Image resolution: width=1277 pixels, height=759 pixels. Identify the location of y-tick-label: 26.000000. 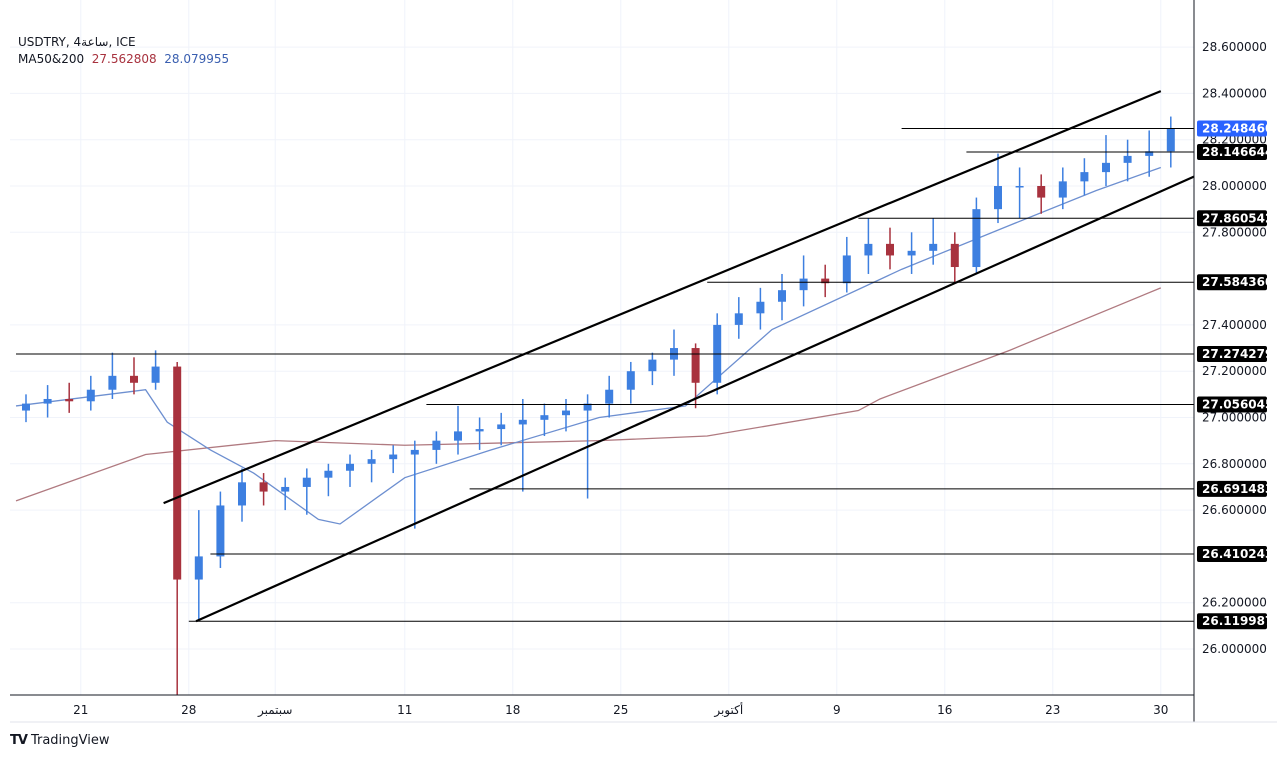
(1234, 649).